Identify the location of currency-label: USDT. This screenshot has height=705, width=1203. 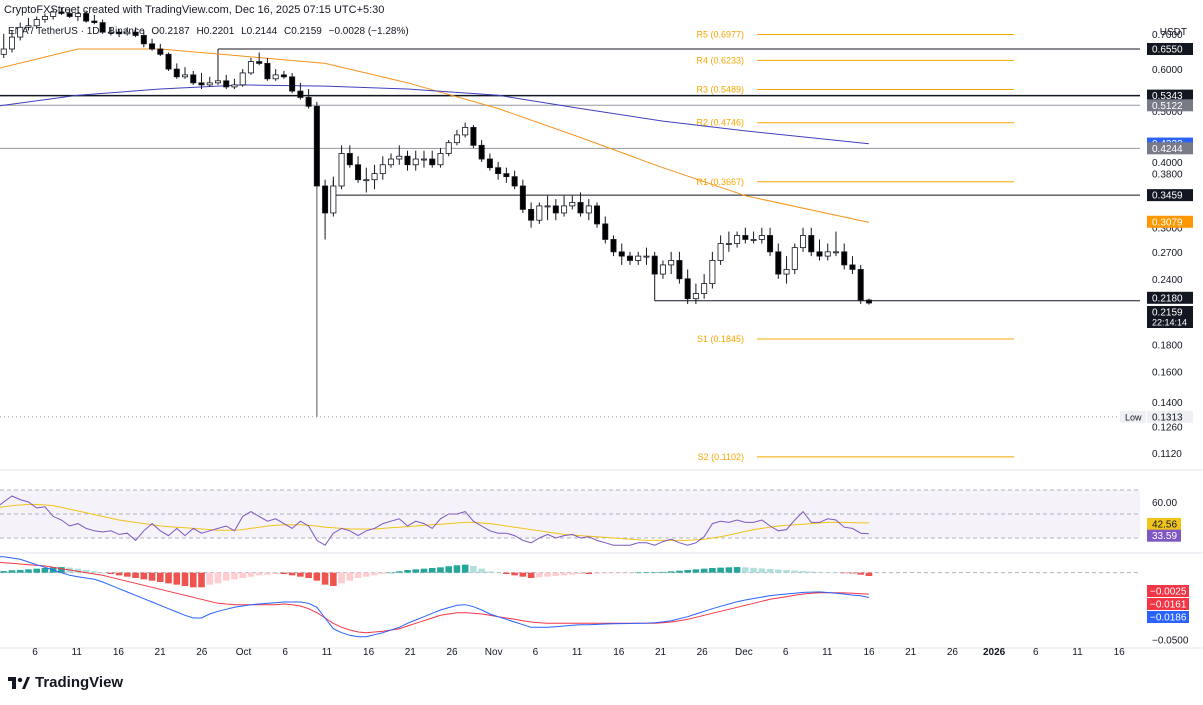
(1173, 32).